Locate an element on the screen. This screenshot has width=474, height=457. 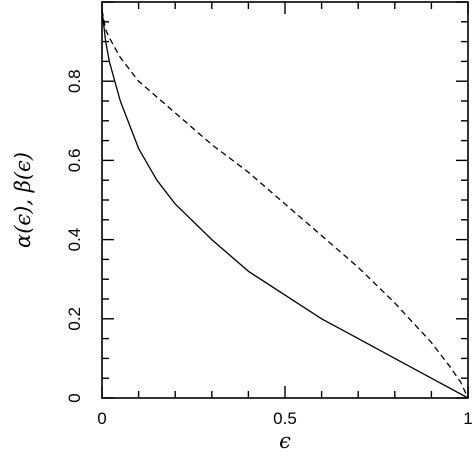
x-axis-title: ϵ is located at coordinates (285, 441).